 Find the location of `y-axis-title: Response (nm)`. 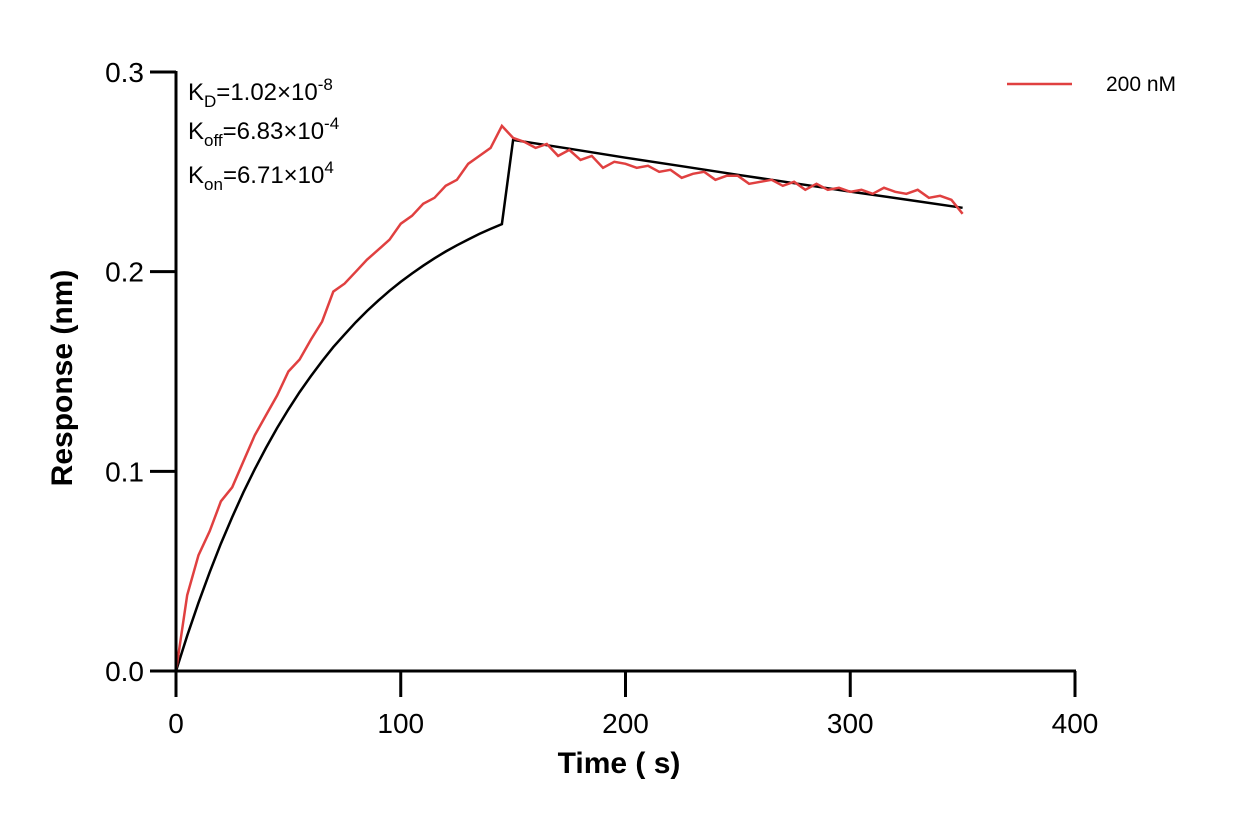

y-axis-title: Response (nm) is located at coordinates (62, 378).